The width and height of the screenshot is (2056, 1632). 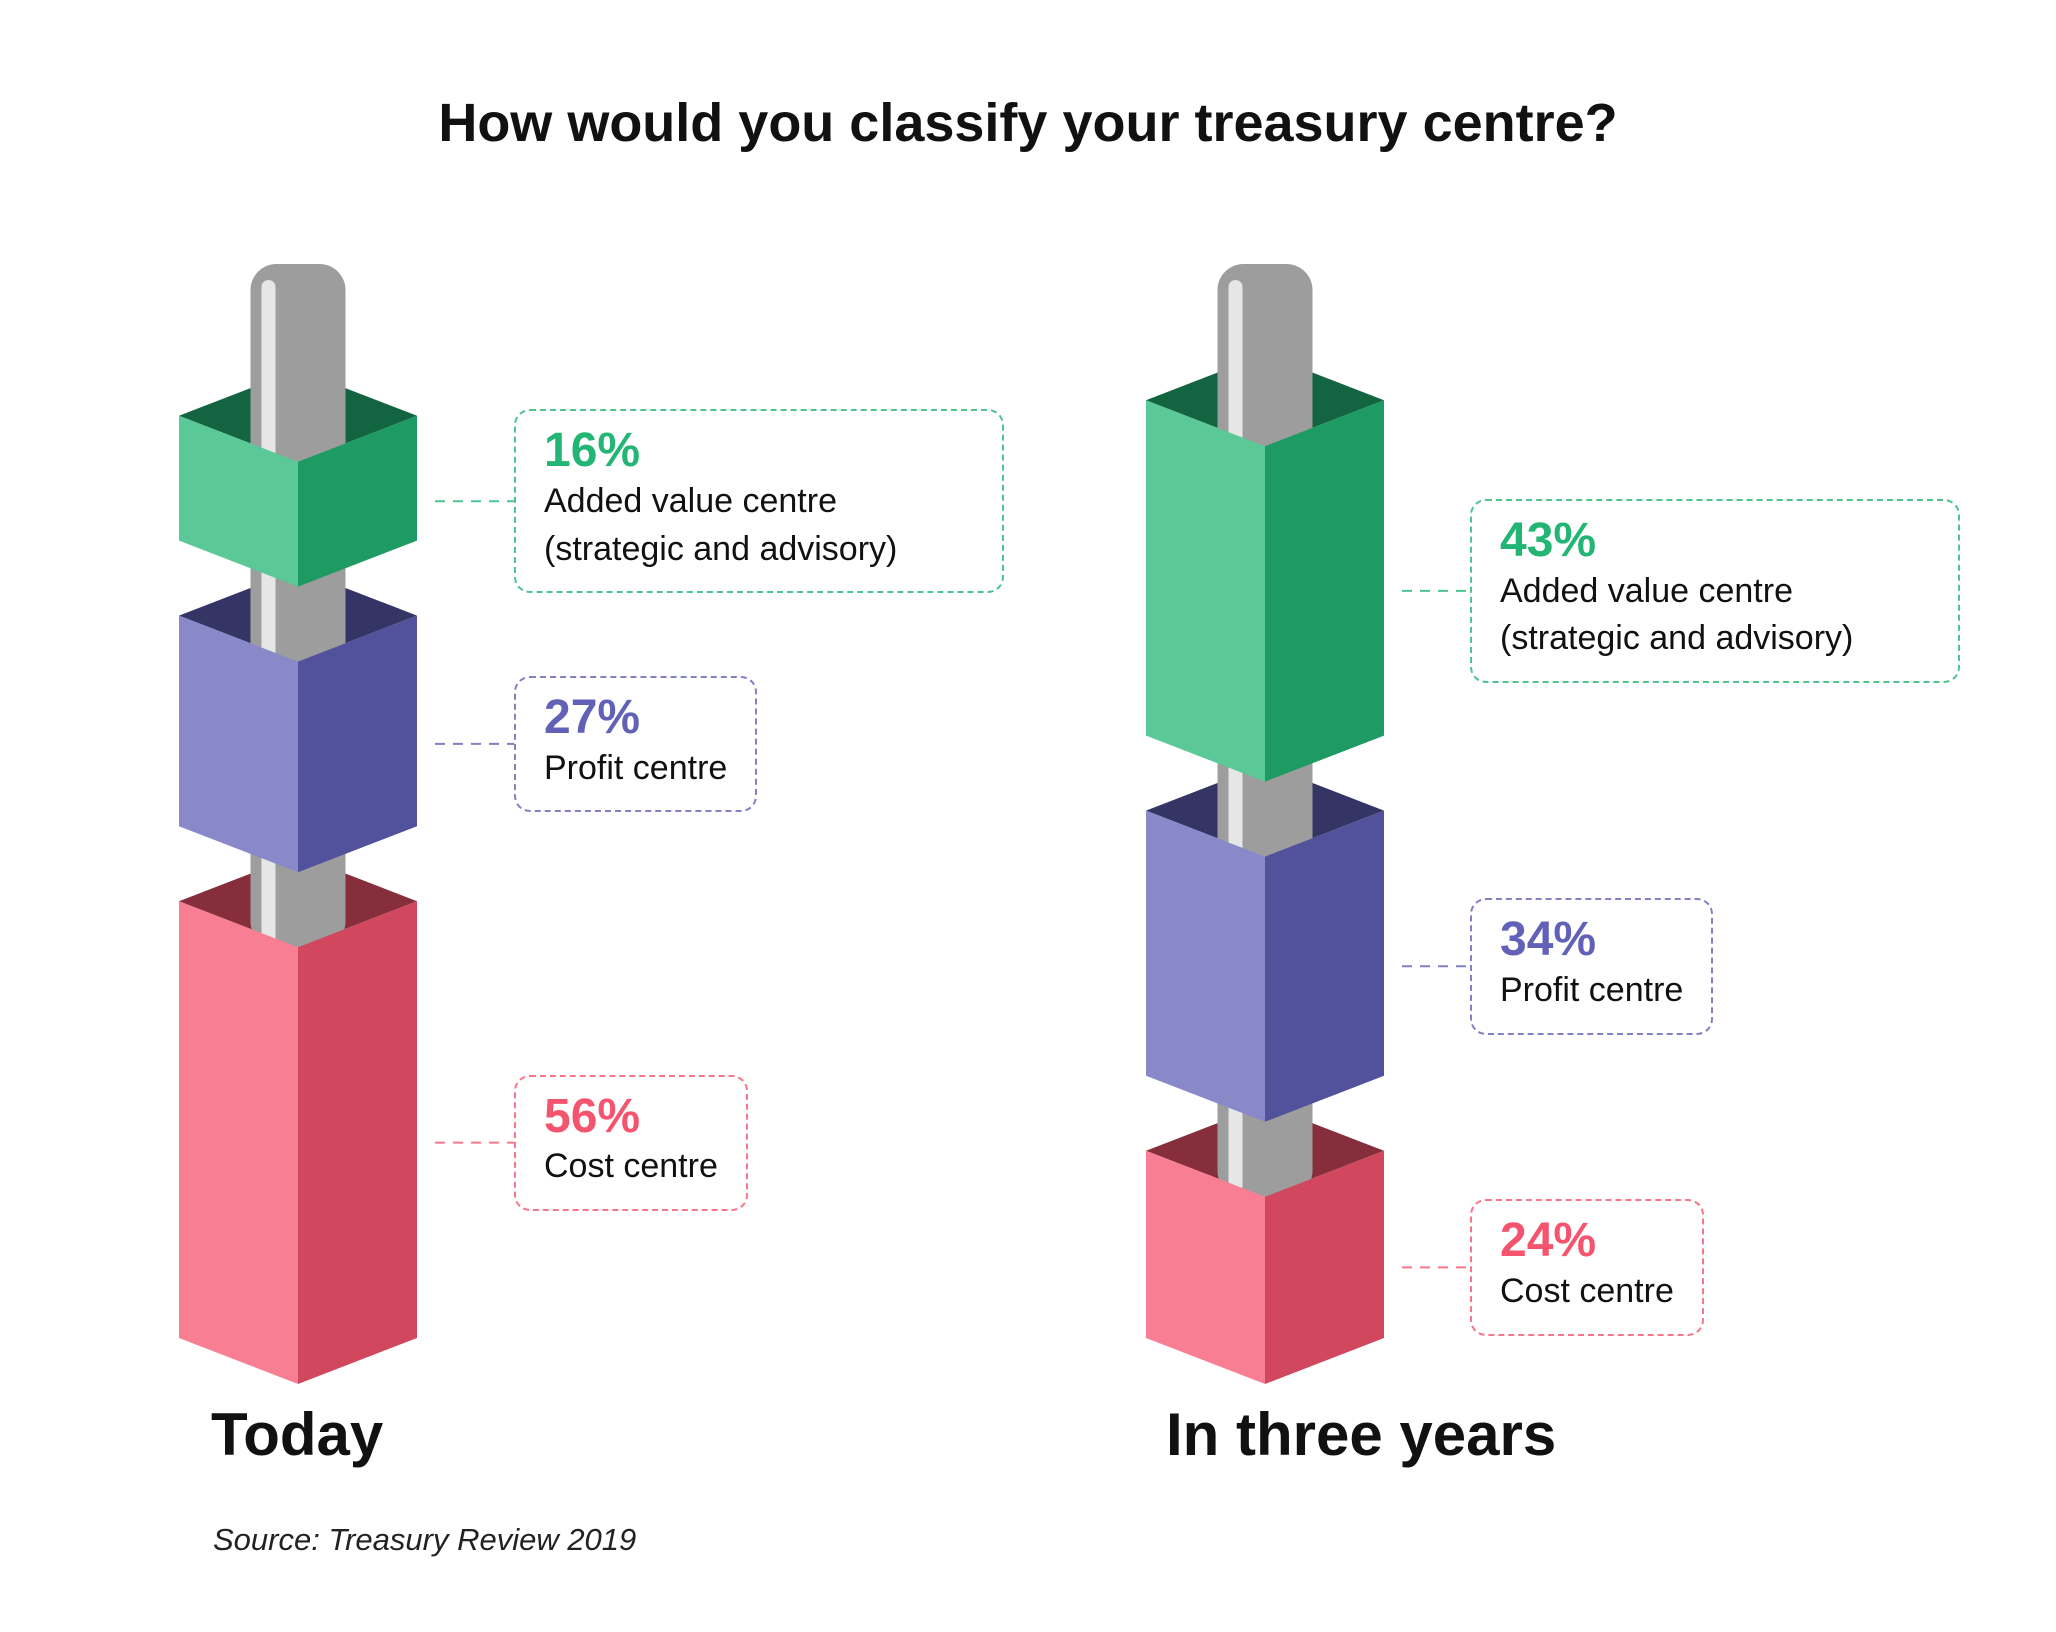 I want to click on callout: 24% Cost centre, so click(x=1587, y=1267).